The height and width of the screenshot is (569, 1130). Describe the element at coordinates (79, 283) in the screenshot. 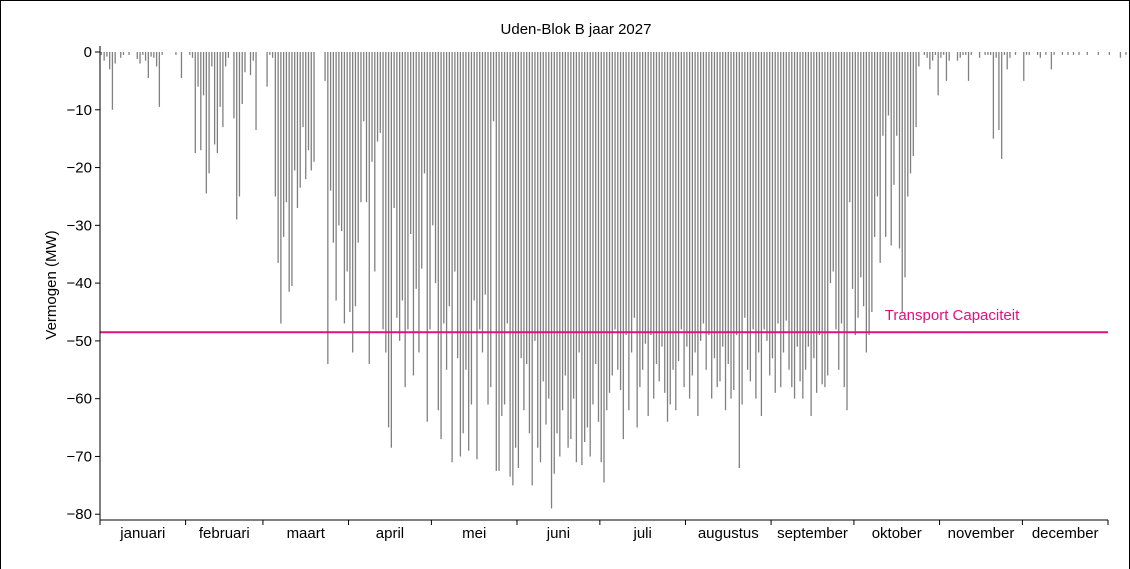

I see `y-tick-label: −40` at that location.